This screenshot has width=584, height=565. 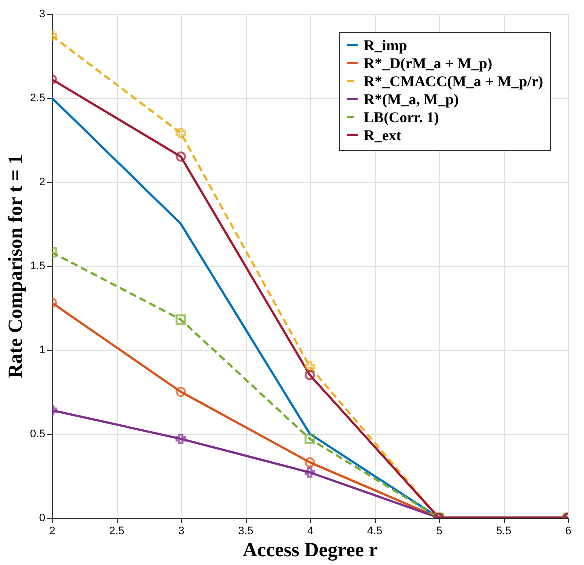 I want to click on x-tick-label: 2, so click(x=52, y=532).